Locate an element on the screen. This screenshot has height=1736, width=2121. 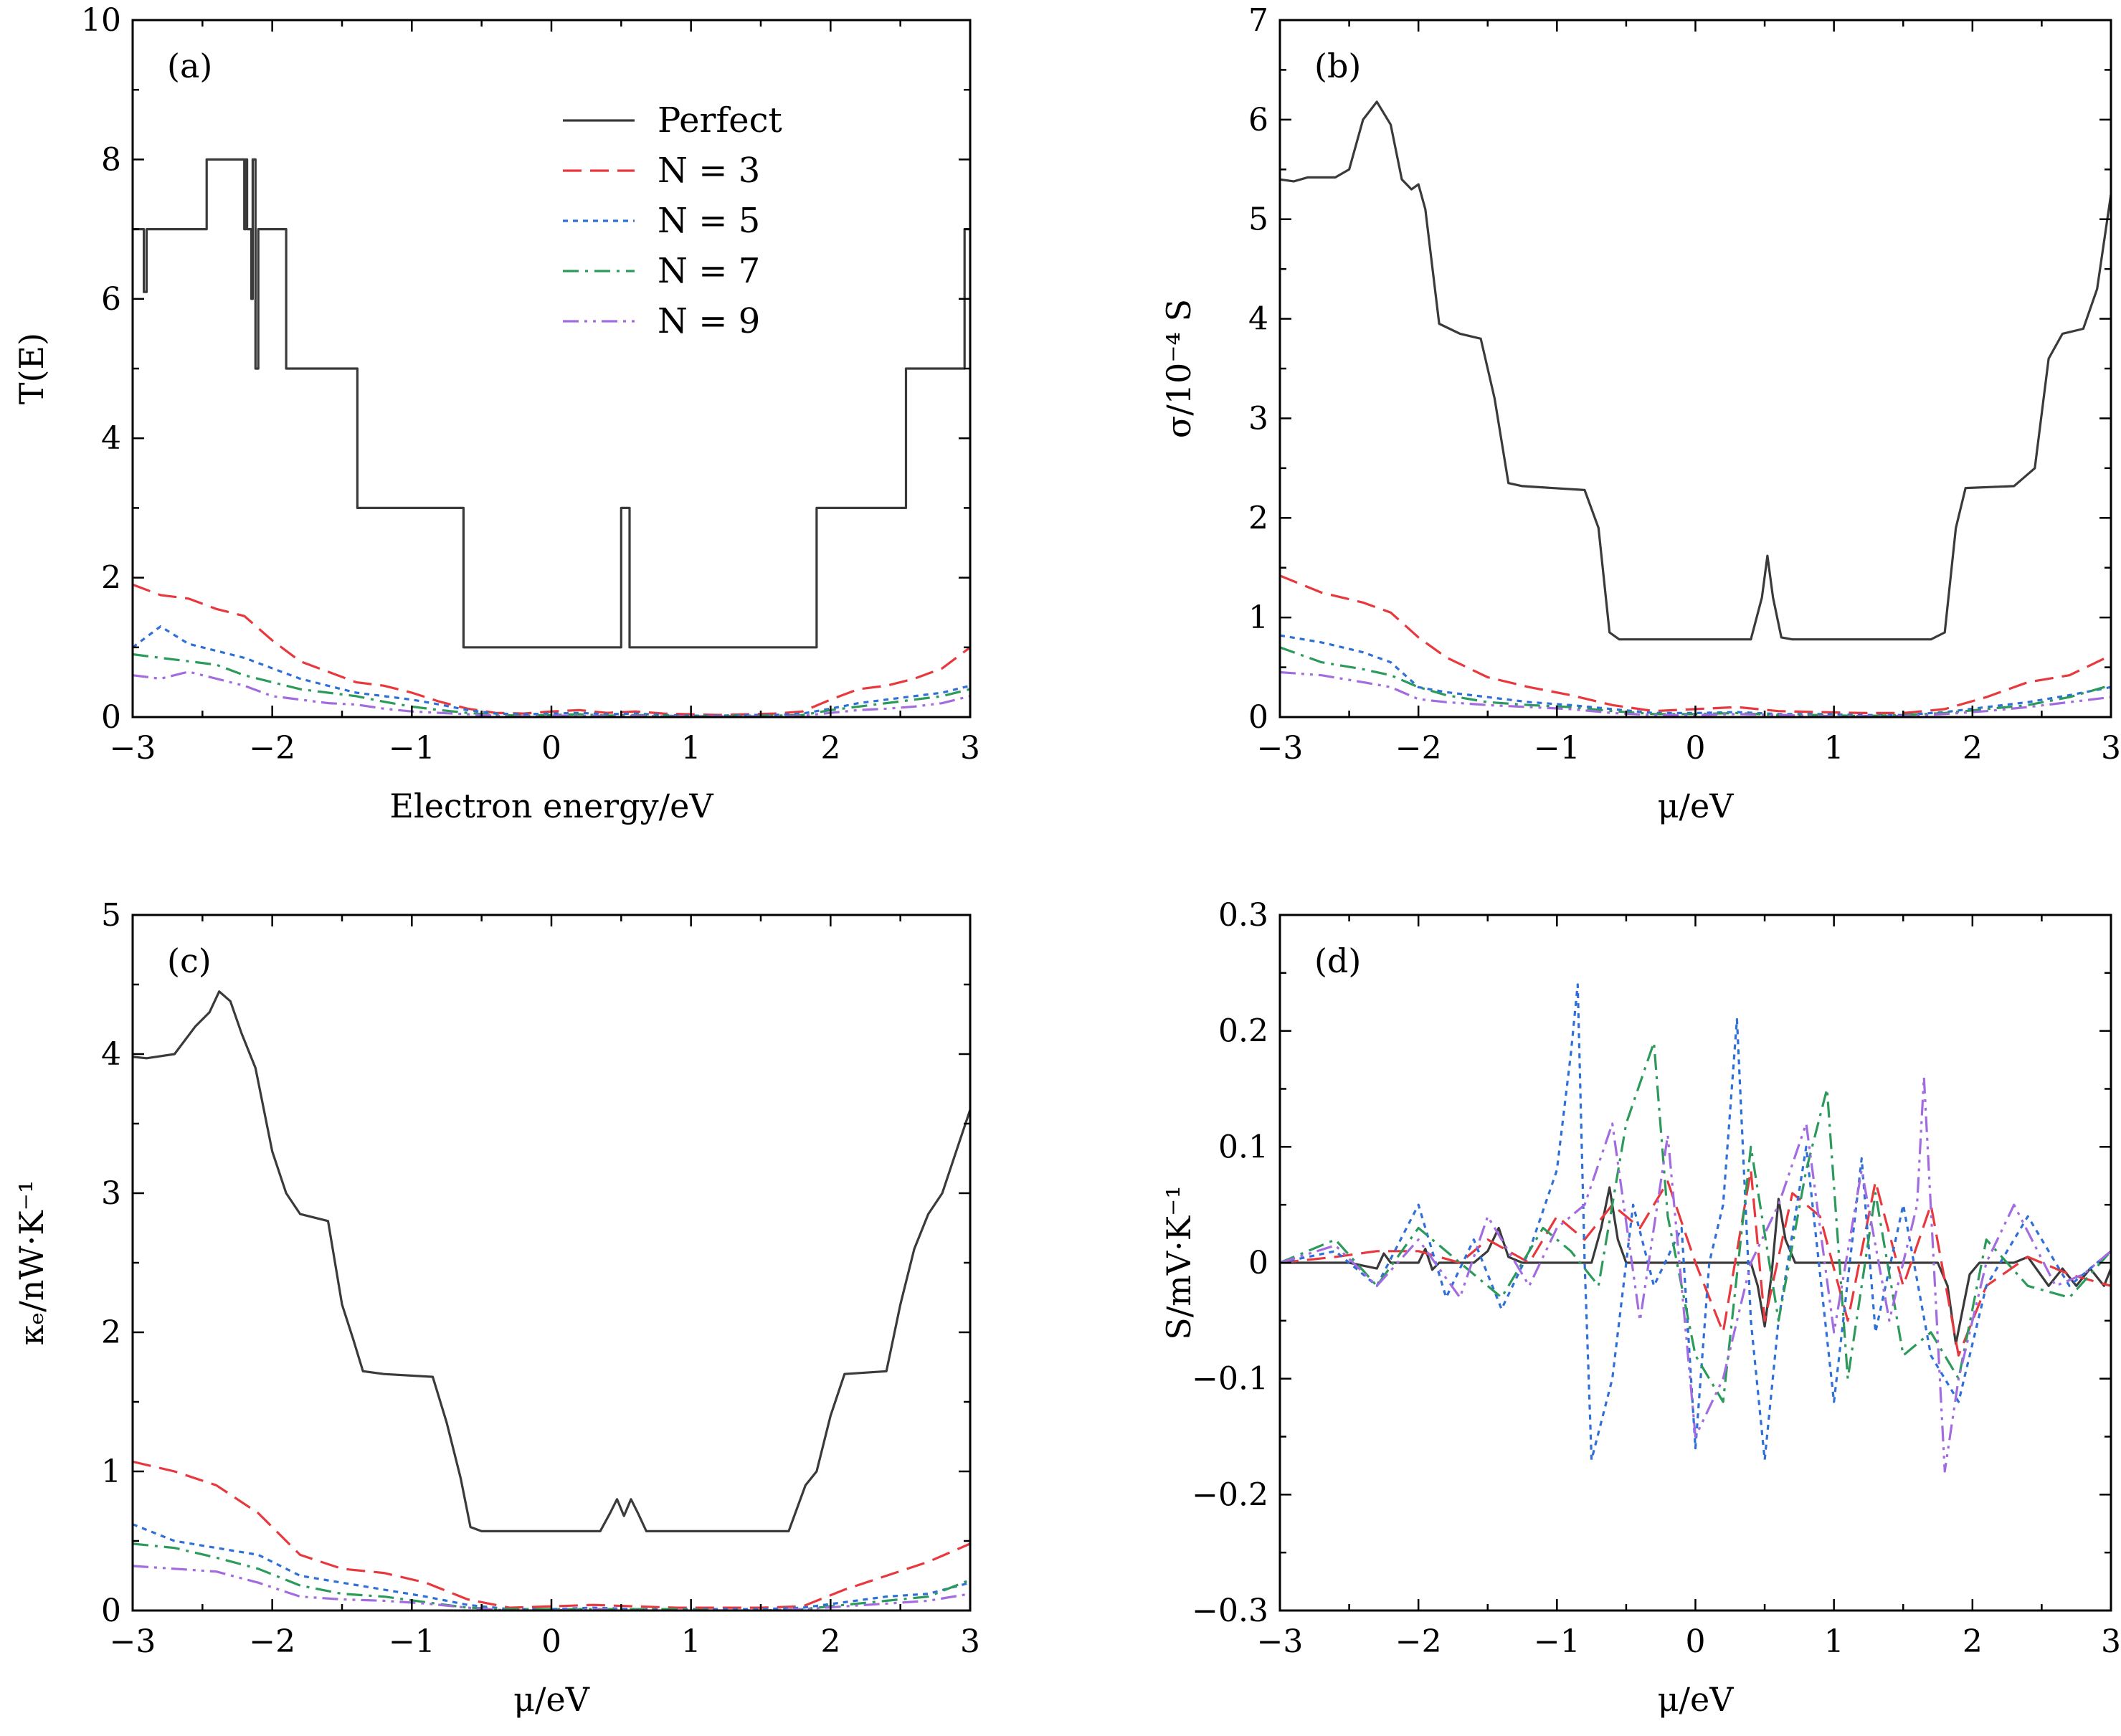
y-axis-label: T(E) is located at coordinates (31, 368).